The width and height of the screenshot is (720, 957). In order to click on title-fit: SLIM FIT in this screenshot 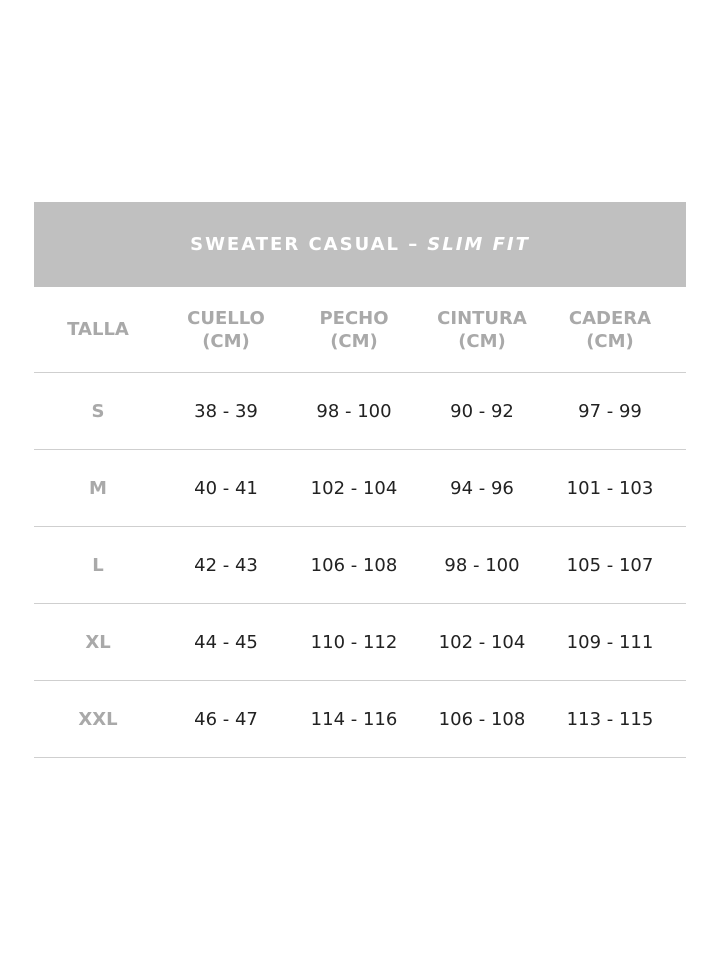, I will do `click(478, 244)`.